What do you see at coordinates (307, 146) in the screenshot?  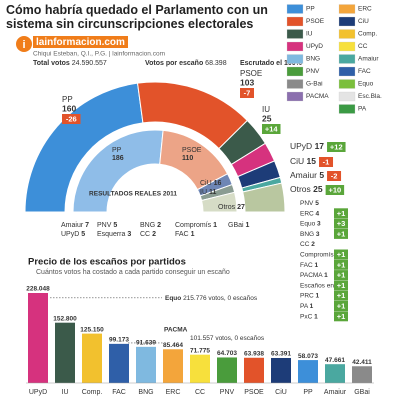 I see `party-label: UPyD 17` at bounding box center [307, 146].